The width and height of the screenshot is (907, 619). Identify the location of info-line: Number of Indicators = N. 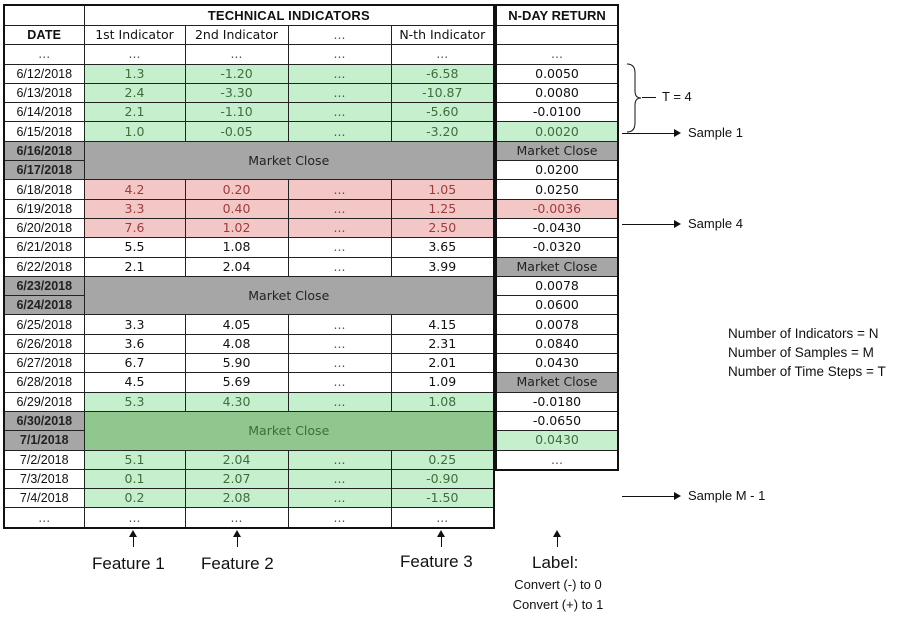
(803, 333).